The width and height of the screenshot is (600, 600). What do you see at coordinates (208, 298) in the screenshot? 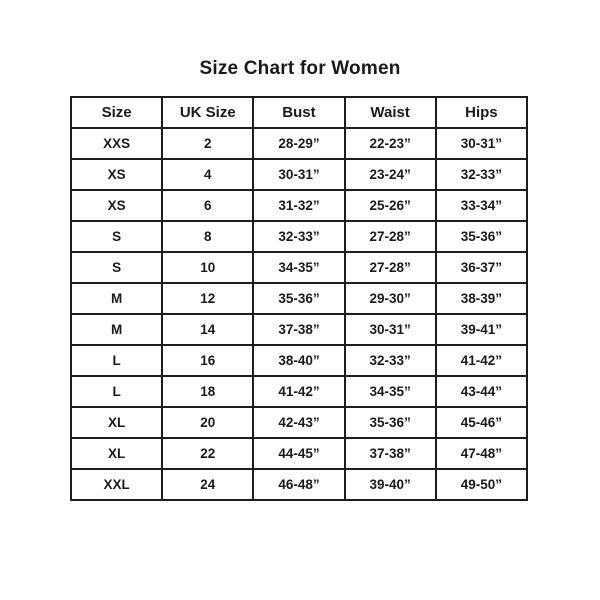
I see `table-cell: 12` at bounding box center [208, 298].